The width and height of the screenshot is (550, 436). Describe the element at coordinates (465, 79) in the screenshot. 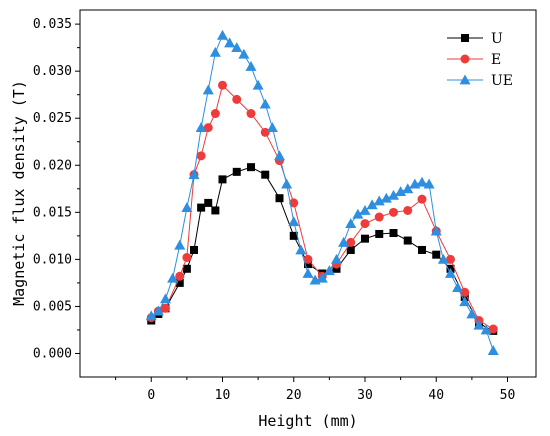

I see `legend-marker-ue` at that location.